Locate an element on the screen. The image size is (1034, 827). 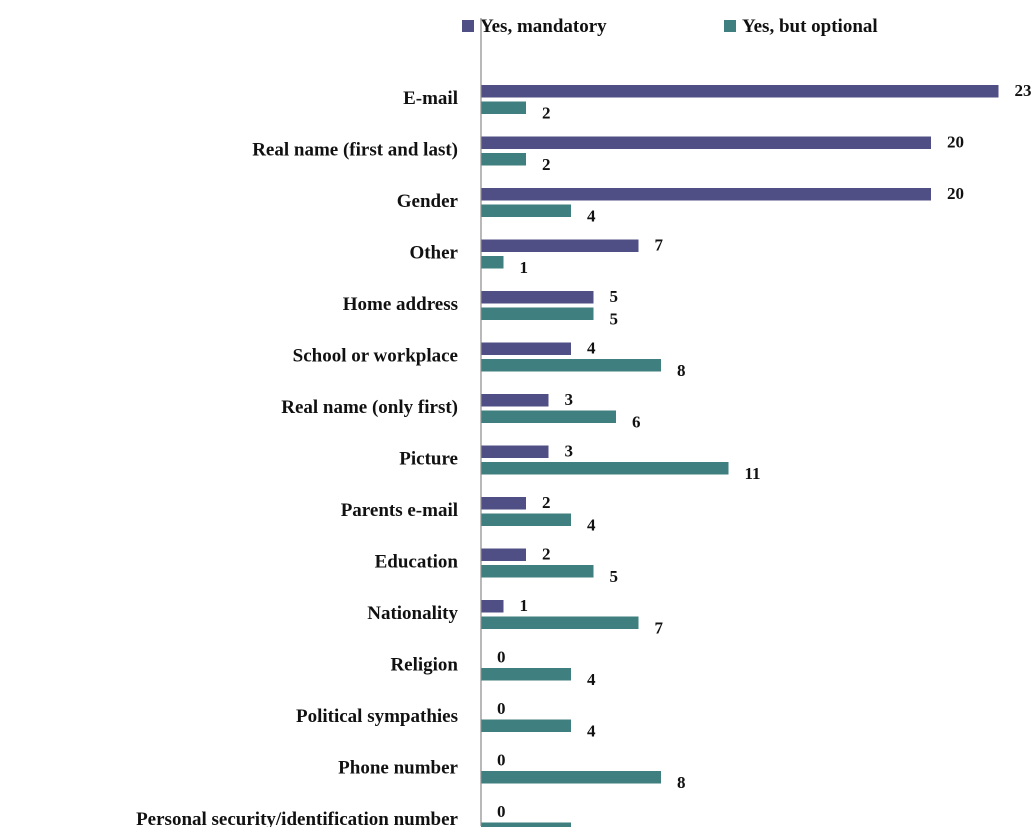
category-label: Education is located at coordinates (417, 562).